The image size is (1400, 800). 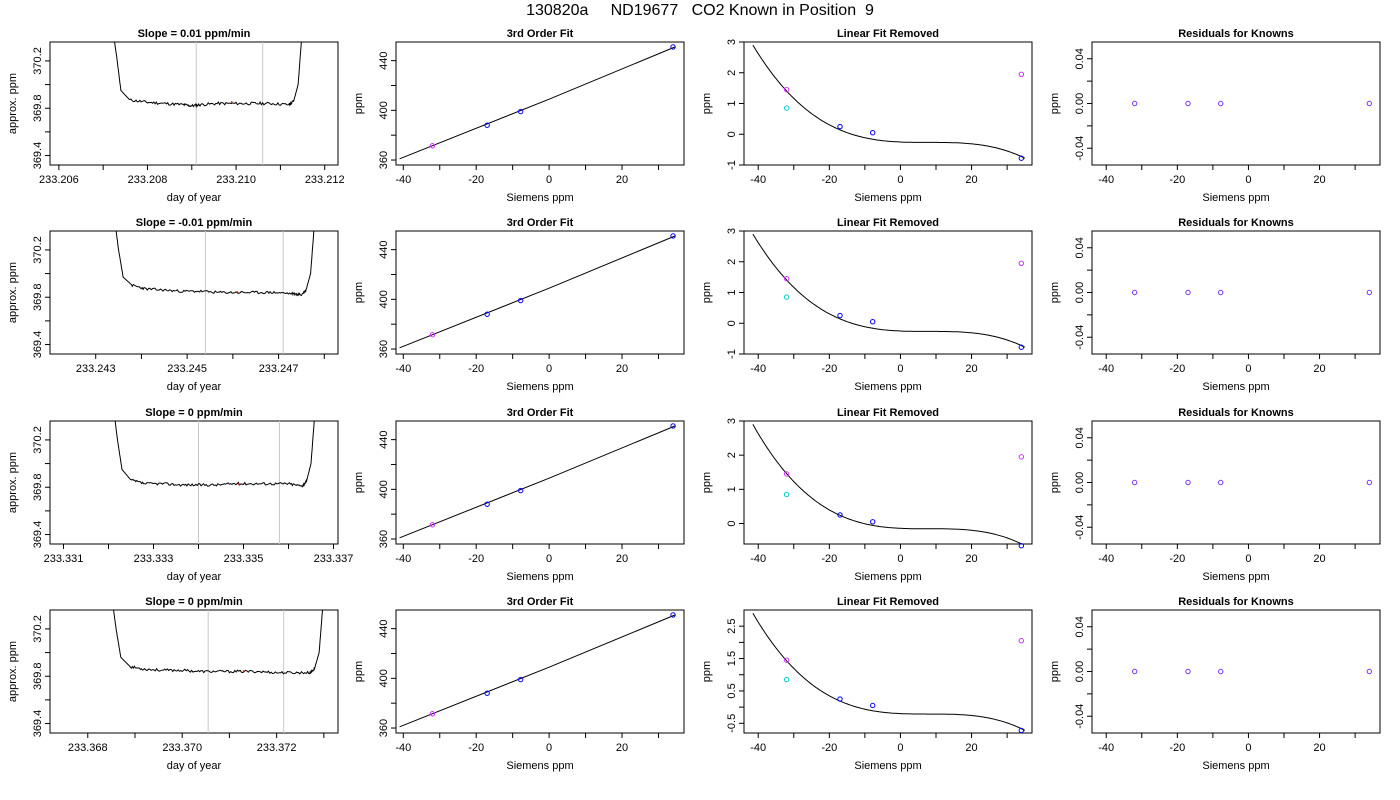 I want to click on x-tick-label: 233.247, so click(x=279, y=369).